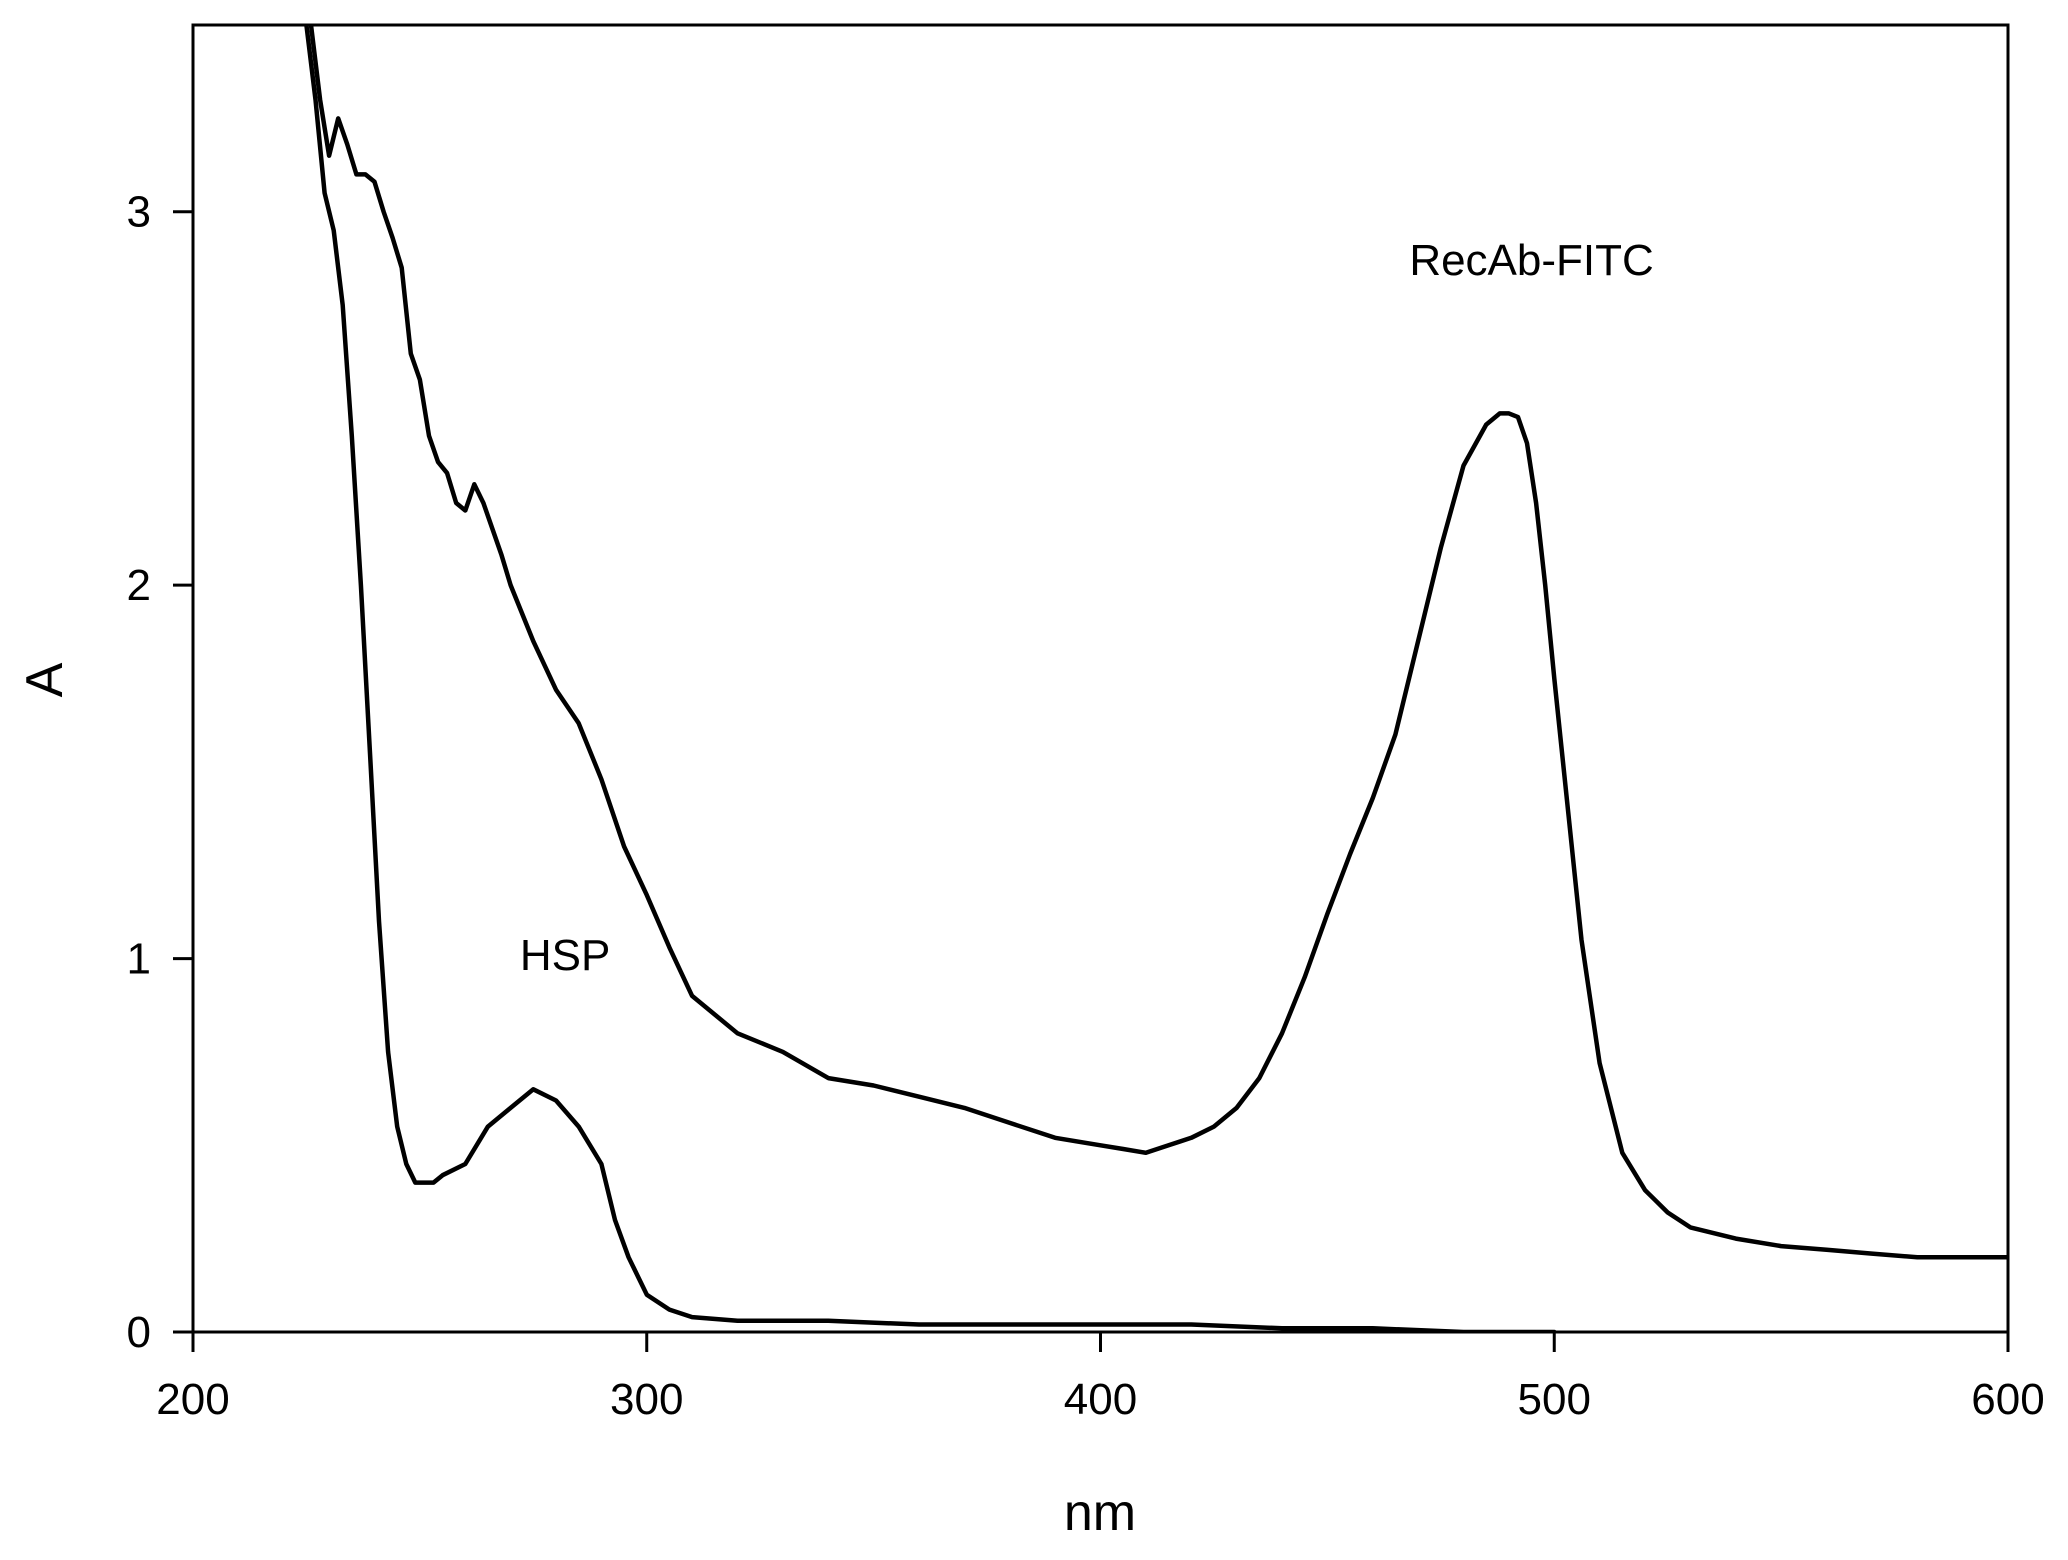 The height and width of the screenshot is (1560, 2068). What do you see at coordinates (1100, 1513) in the screenshot?
I see `x-axis-title: nm` at bounding box center [1100, 1513].